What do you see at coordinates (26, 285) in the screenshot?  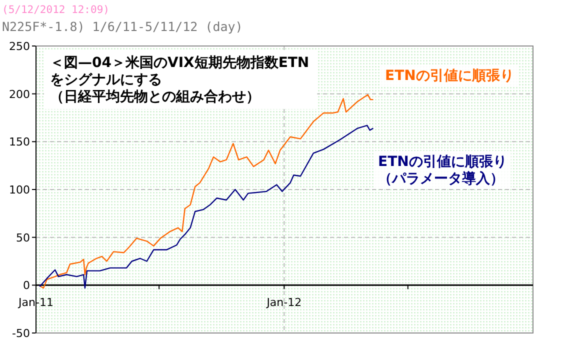 I see `y-tick-label: 0` at bounding box center [26, 285].